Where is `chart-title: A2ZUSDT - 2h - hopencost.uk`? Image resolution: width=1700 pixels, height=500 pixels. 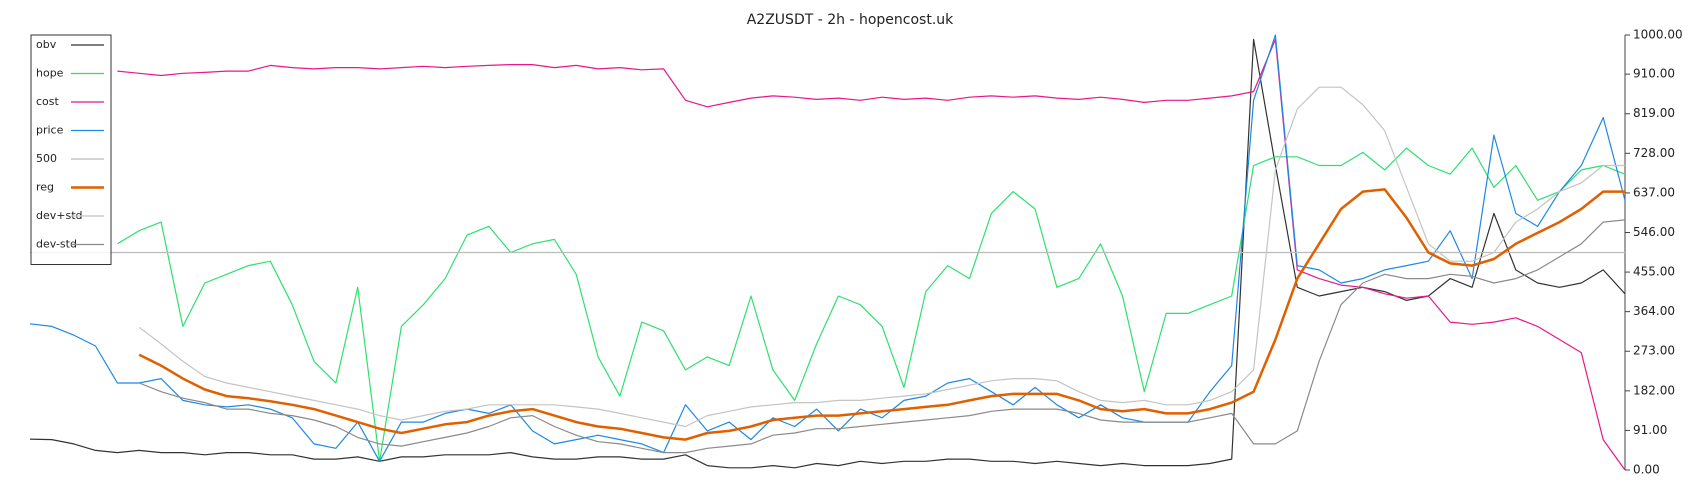
chart-title: A2ZUSDT - 2h - hopencost.uk is located at coordinates (850, 20).